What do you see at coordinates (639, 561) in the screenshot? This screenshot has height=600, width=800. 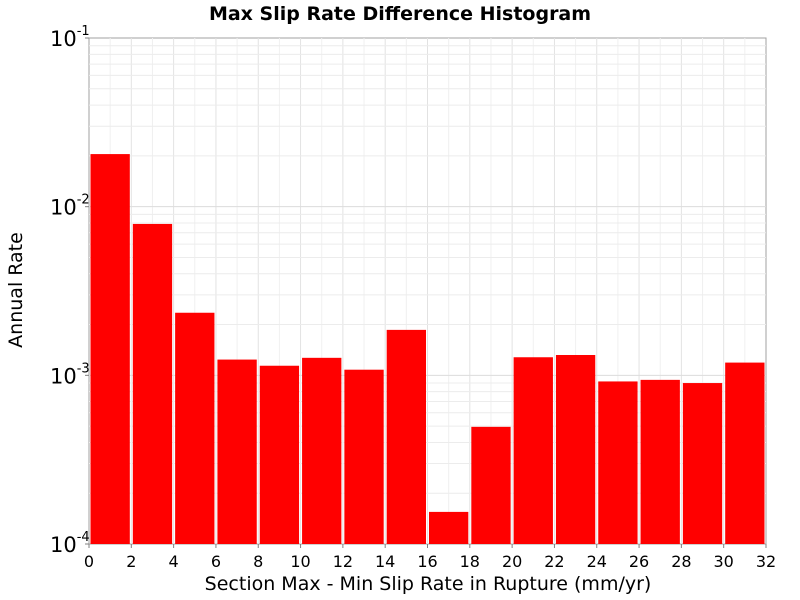 I see `x-tick-label: 26` at bounding box center [639, 561].